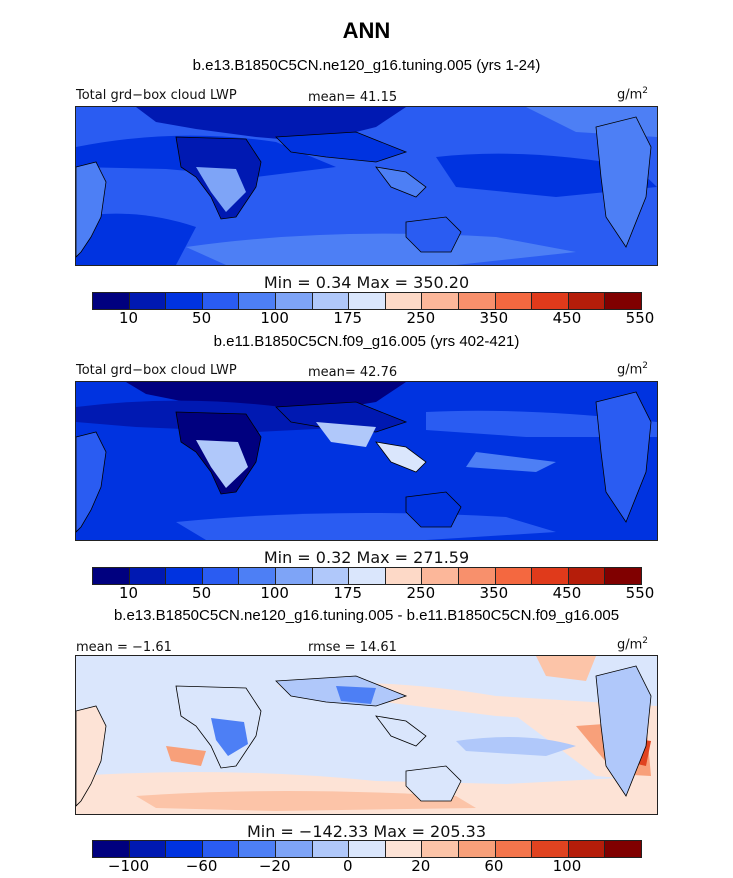 This screenshot has width=733, height=878. What do you see at coordinates (633, 369) in the screenshot?
I see `panel2-units: g/m2` at bounding box center [633, 369].